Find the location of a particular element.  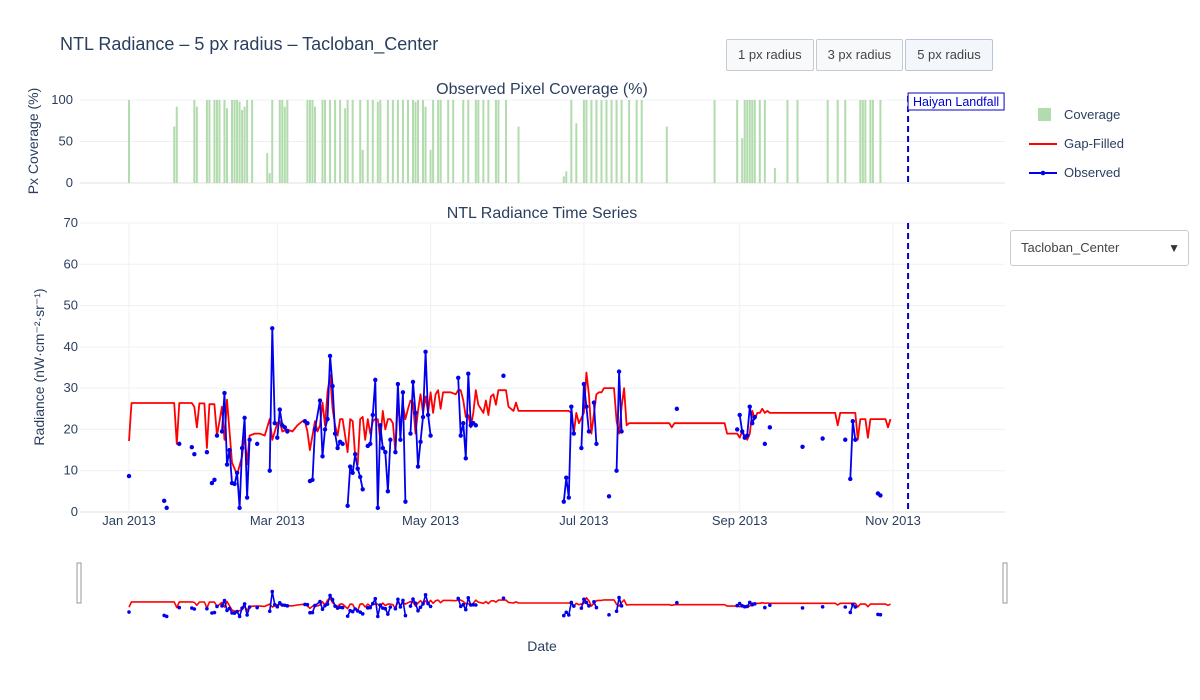

location-dropdown: Tacloban_Center ▼ is located at coordinates (1099, 248).